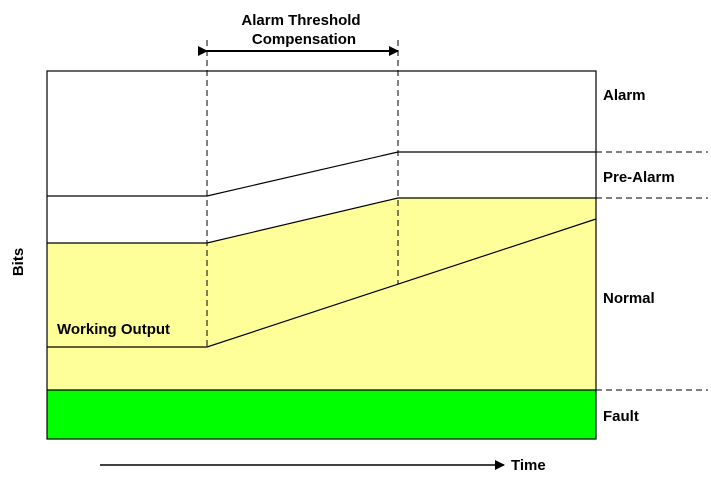 The width and height of the screenshot is (711, 477). I want to click on fault-zone-fill, so click(321, 414).